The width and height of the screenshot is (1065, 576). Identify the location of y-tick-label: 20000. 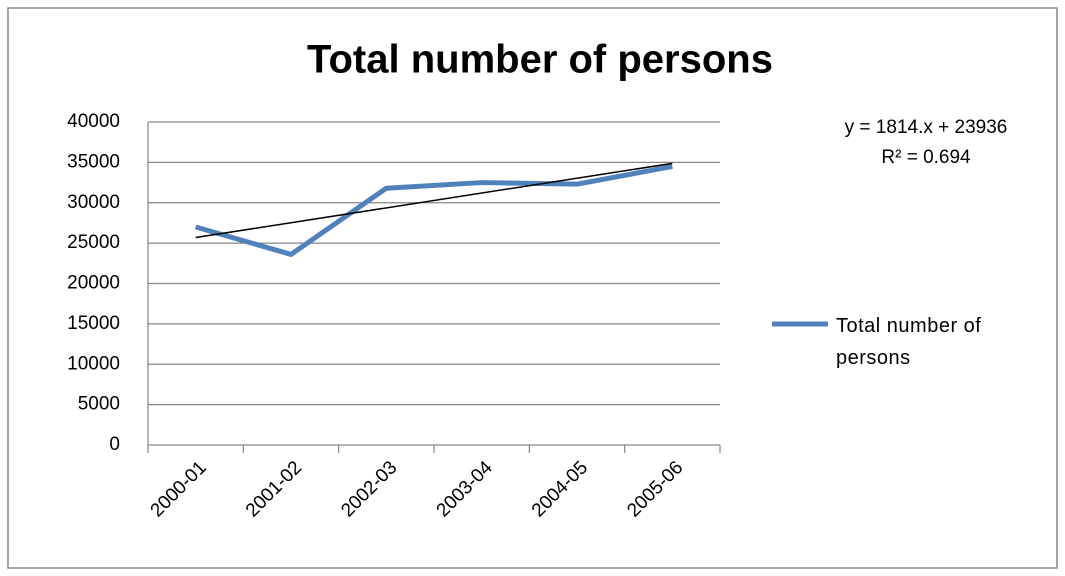
(93, 283).